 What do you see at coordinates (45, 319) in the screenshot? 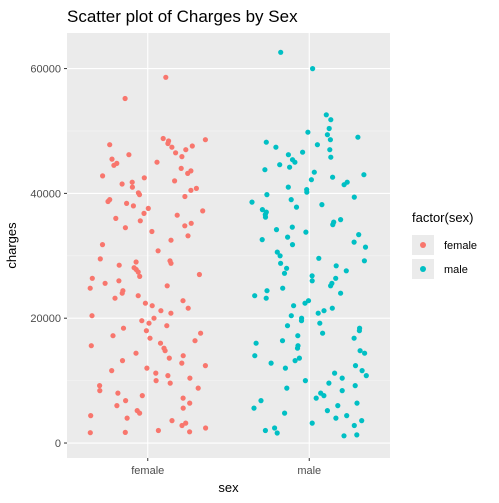
I see `y-tick-label: 20000` at bounding box center [45, 319].